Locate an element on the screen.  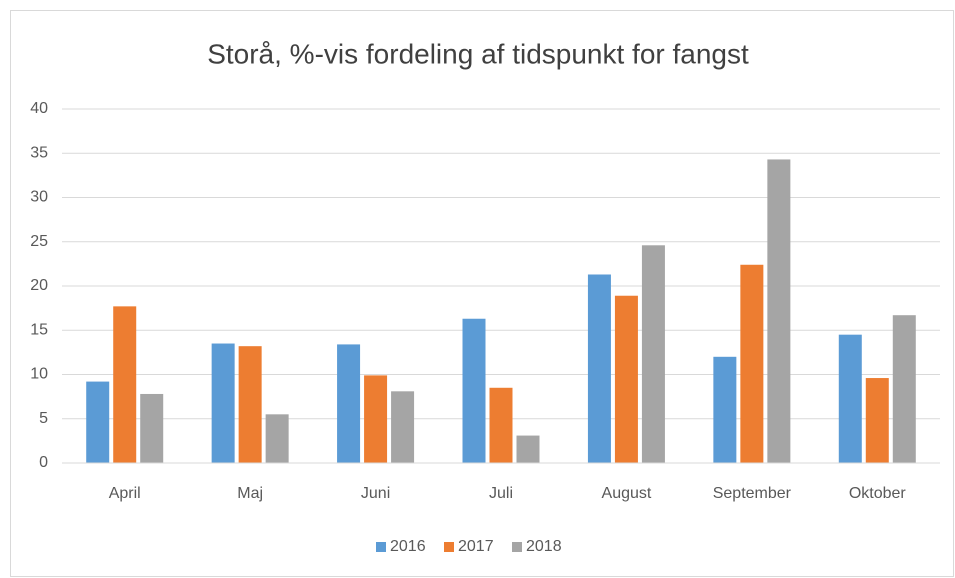
x-tick-label: April is located at coordinates (125, 493).